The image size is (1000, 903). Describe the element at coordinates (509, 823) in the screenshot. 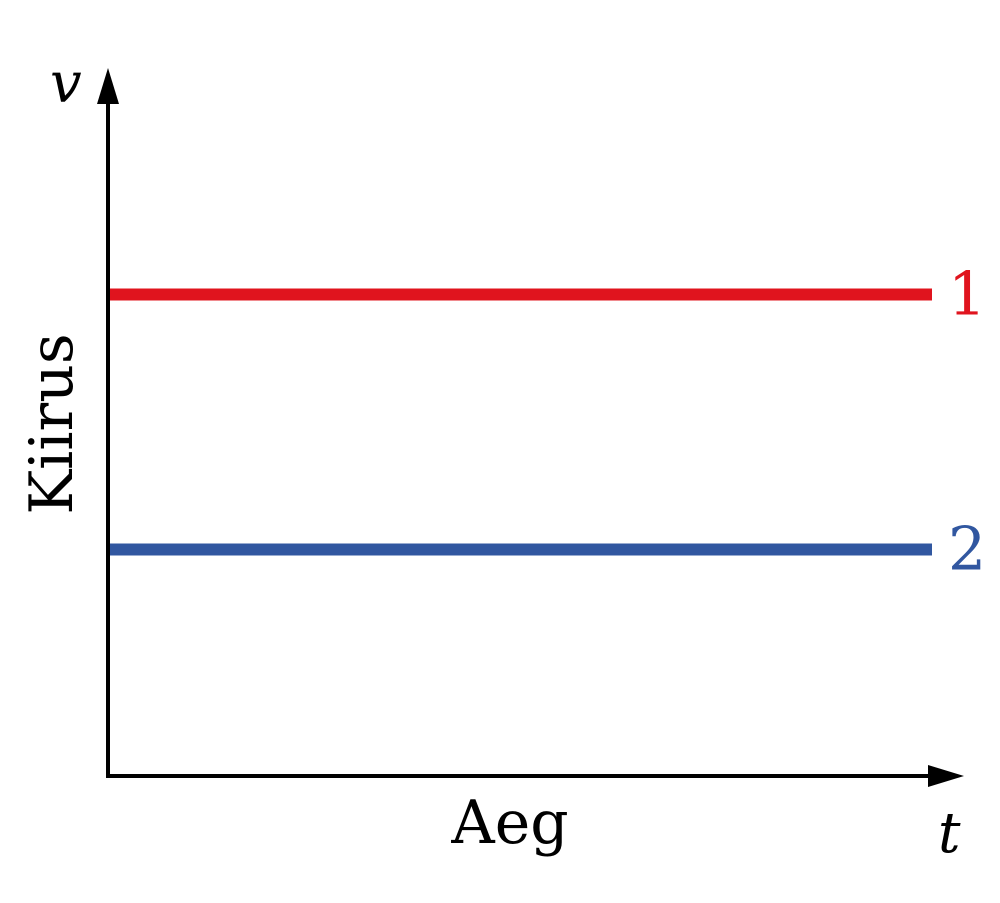

I see `x-axis-label: Aeg` at that location.